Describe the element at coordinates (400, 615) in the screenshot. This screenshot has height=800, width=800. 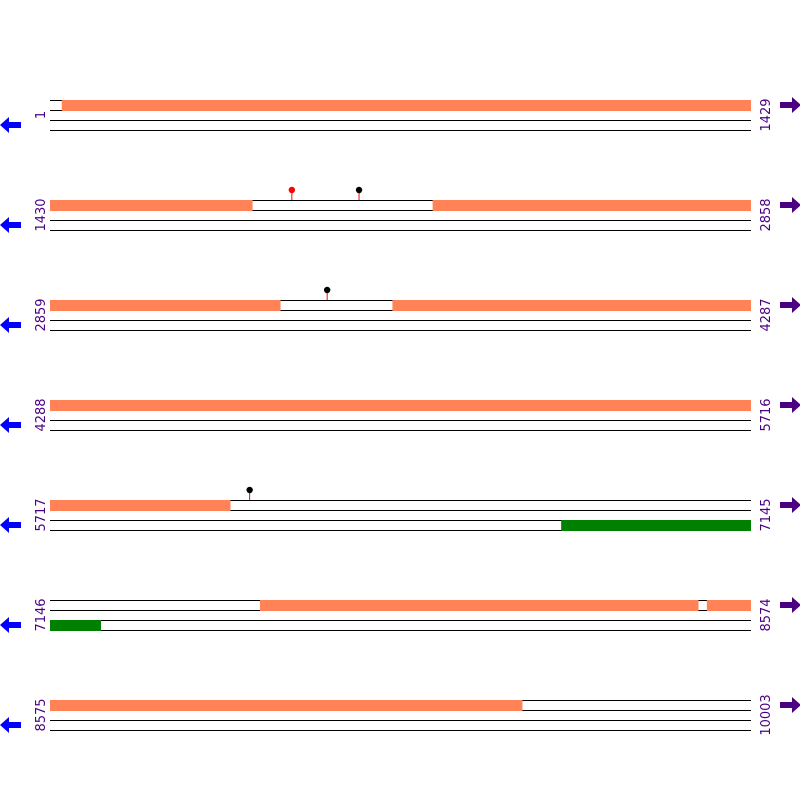
I see `row-6: 7146 8574` at that location.